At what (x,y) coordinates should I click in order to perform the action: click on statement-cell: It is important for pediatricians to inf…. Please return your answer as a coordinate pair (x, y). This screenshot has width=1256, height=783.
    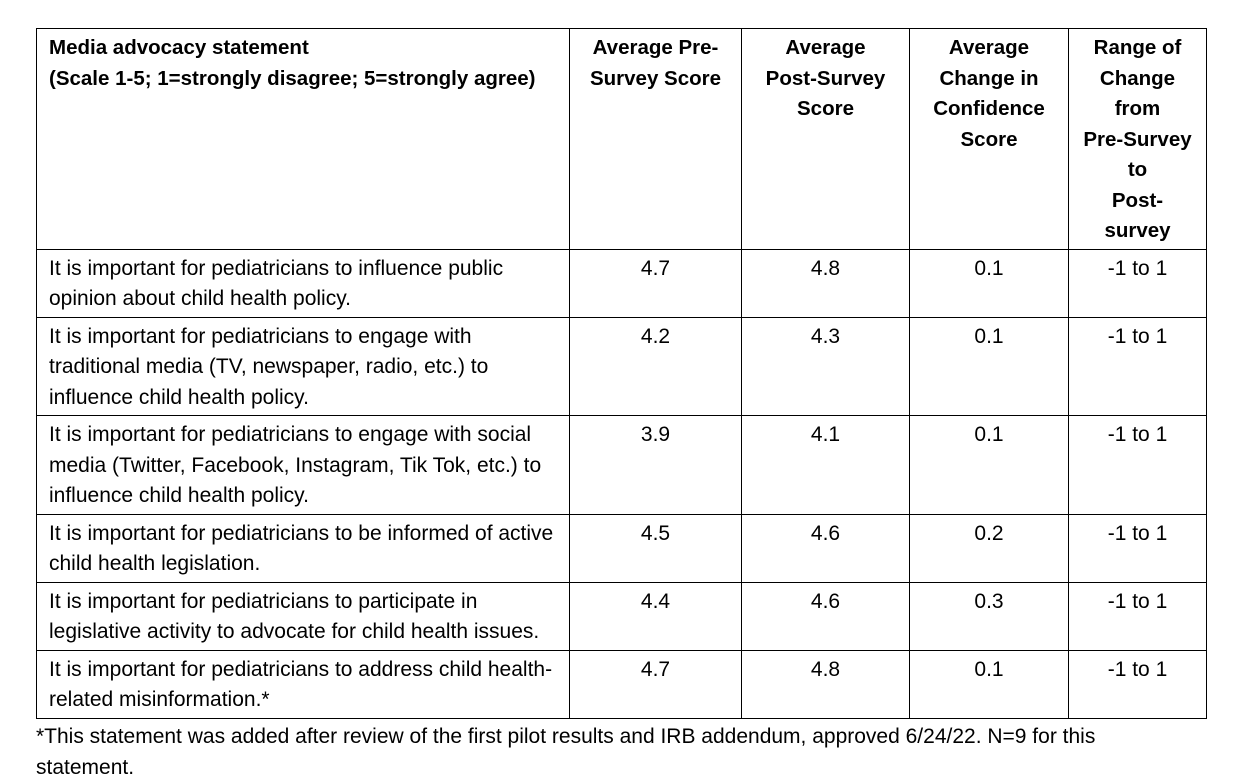
    Looking at the image, I should click on (303, 283).